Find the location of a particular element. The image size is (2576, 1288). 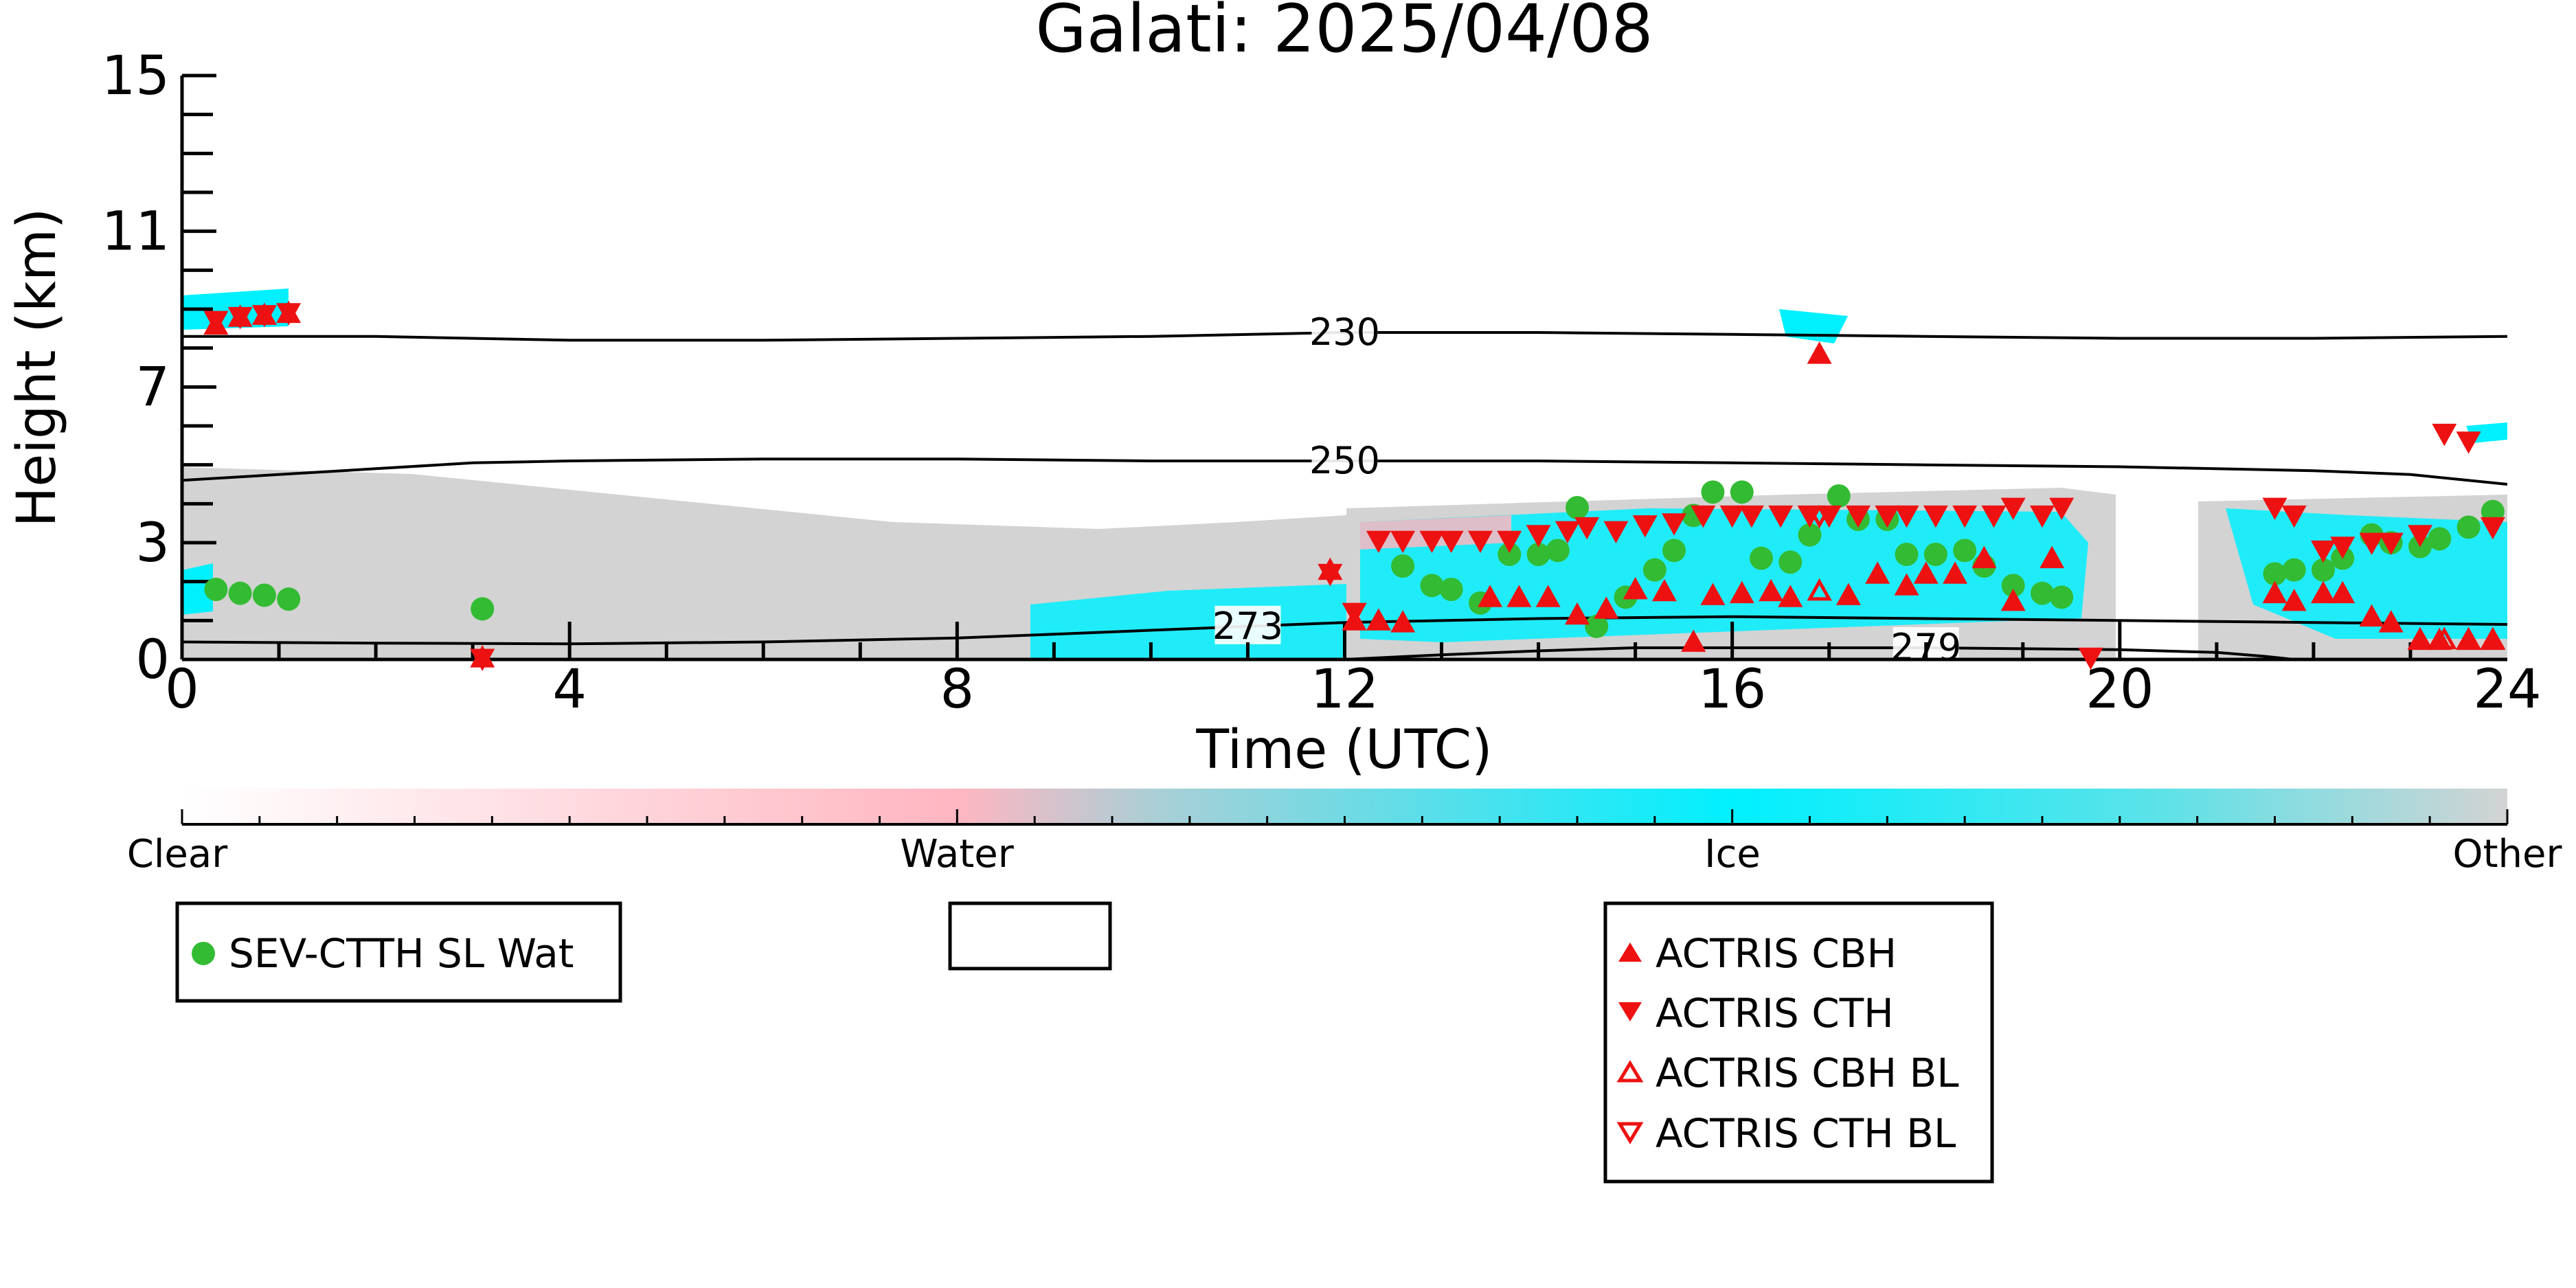

y-tick-label: 15 is located at coordinates (136, 76).